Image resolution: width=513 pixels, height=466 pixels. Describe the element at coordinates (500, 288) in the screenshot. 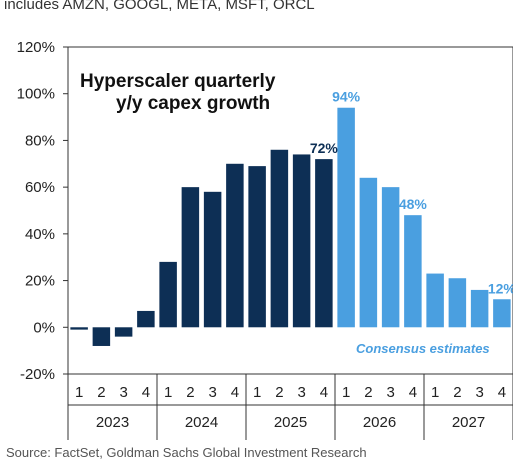

I see `data-label: 12%` at that location.